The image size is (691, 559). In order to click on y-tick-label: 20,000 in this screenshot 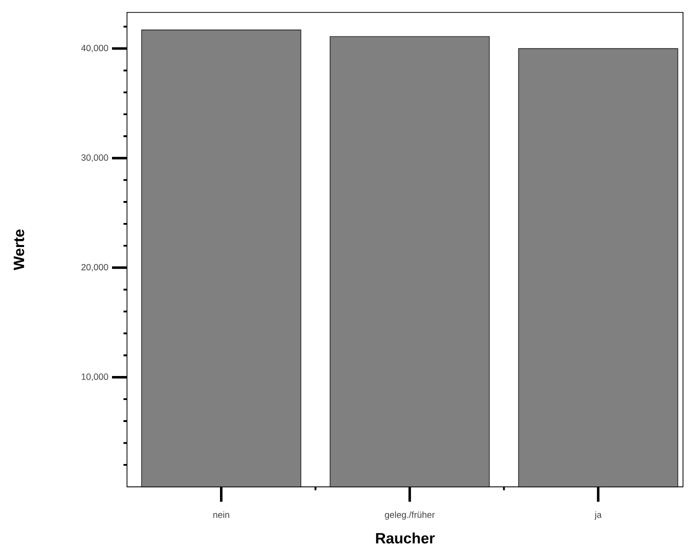, I will do `click(95, 268)`.